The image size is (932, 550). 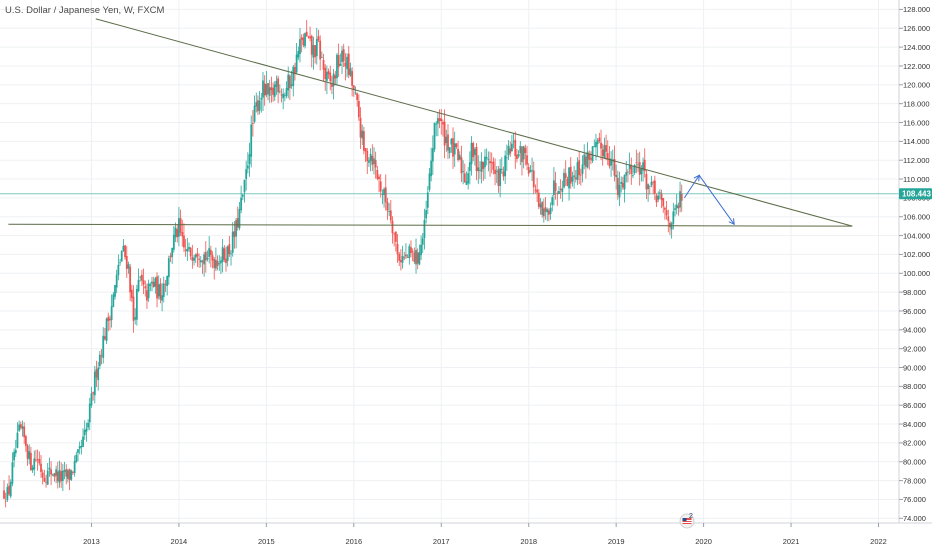 What do you see at coordinates (916, 141) in the screenshot?
I see `y-tick-label: 114.000` at bounding box center [916, 141].